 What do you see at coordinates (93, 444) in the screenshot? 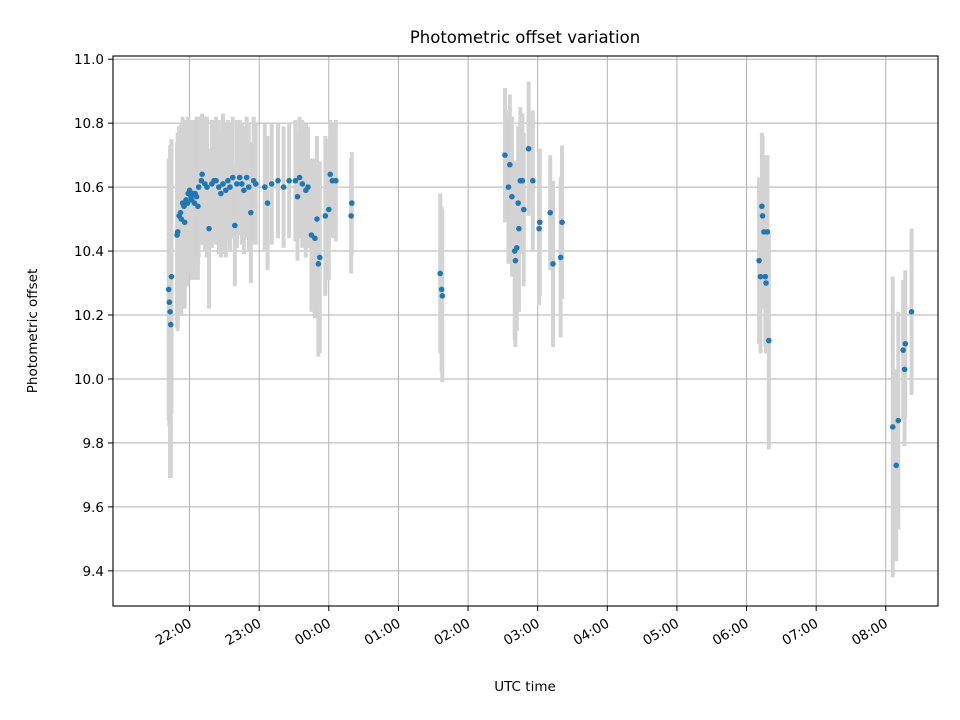
I see `y-tick-label: 9.8` at bounding box center [93, 444].